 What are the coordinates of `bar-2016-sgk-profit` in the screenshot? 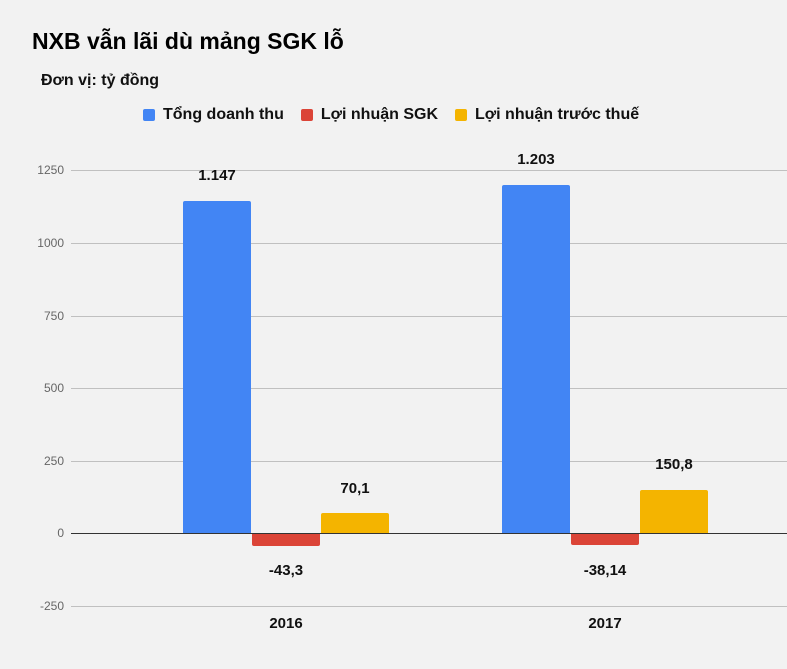 It's located at (286, 540).